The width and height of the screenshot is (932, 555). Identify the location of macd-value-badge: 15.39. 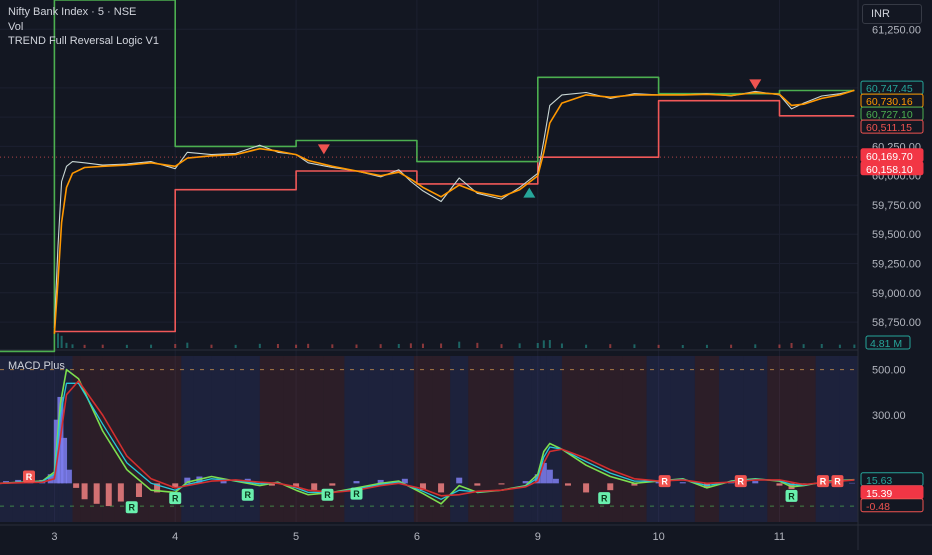
(892, 493).